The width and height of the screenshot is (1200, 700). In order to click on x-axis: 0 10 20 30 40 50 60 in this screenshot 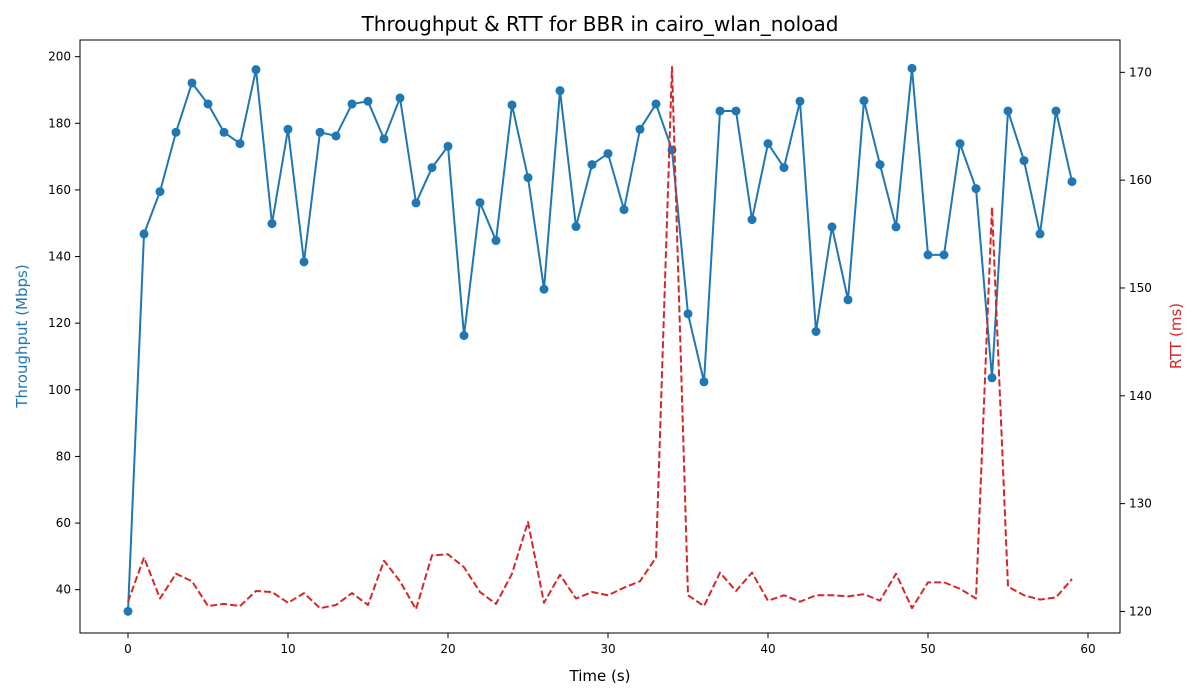, I will do `click(610, 644)`.